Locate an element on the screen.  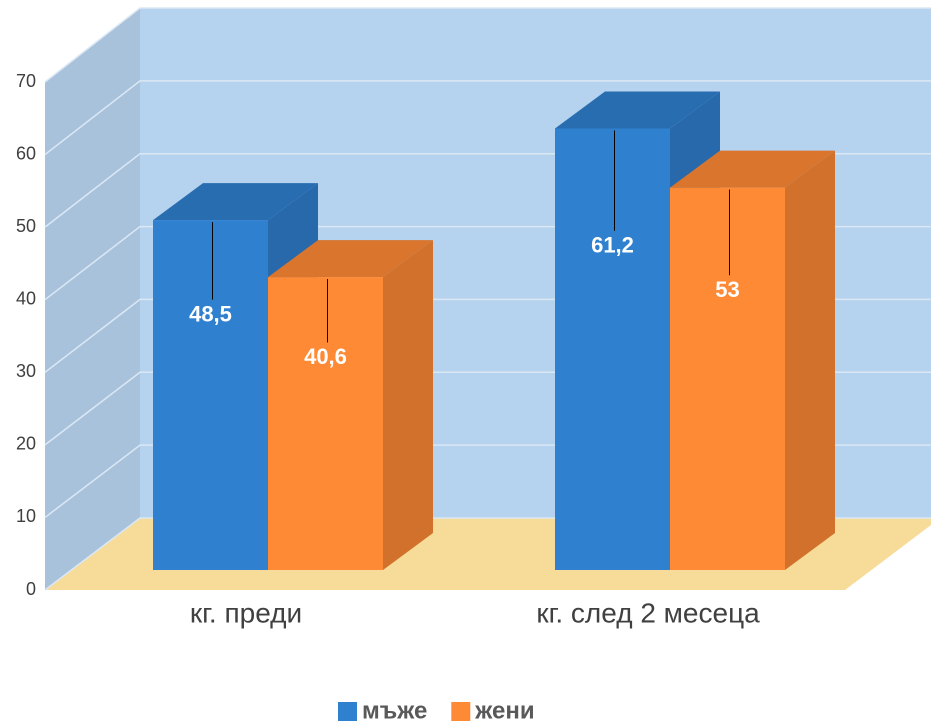
y-tick-label: 40 is located at coordinates (26, 298).